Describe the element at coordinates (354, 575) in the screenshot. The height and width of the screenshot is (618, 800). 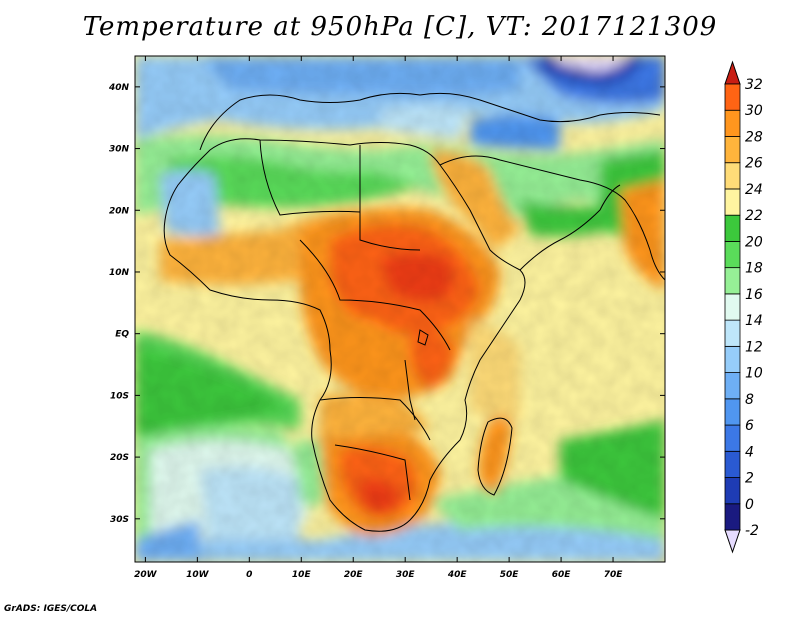
I see `lon-tick-label: 20E` at that location.